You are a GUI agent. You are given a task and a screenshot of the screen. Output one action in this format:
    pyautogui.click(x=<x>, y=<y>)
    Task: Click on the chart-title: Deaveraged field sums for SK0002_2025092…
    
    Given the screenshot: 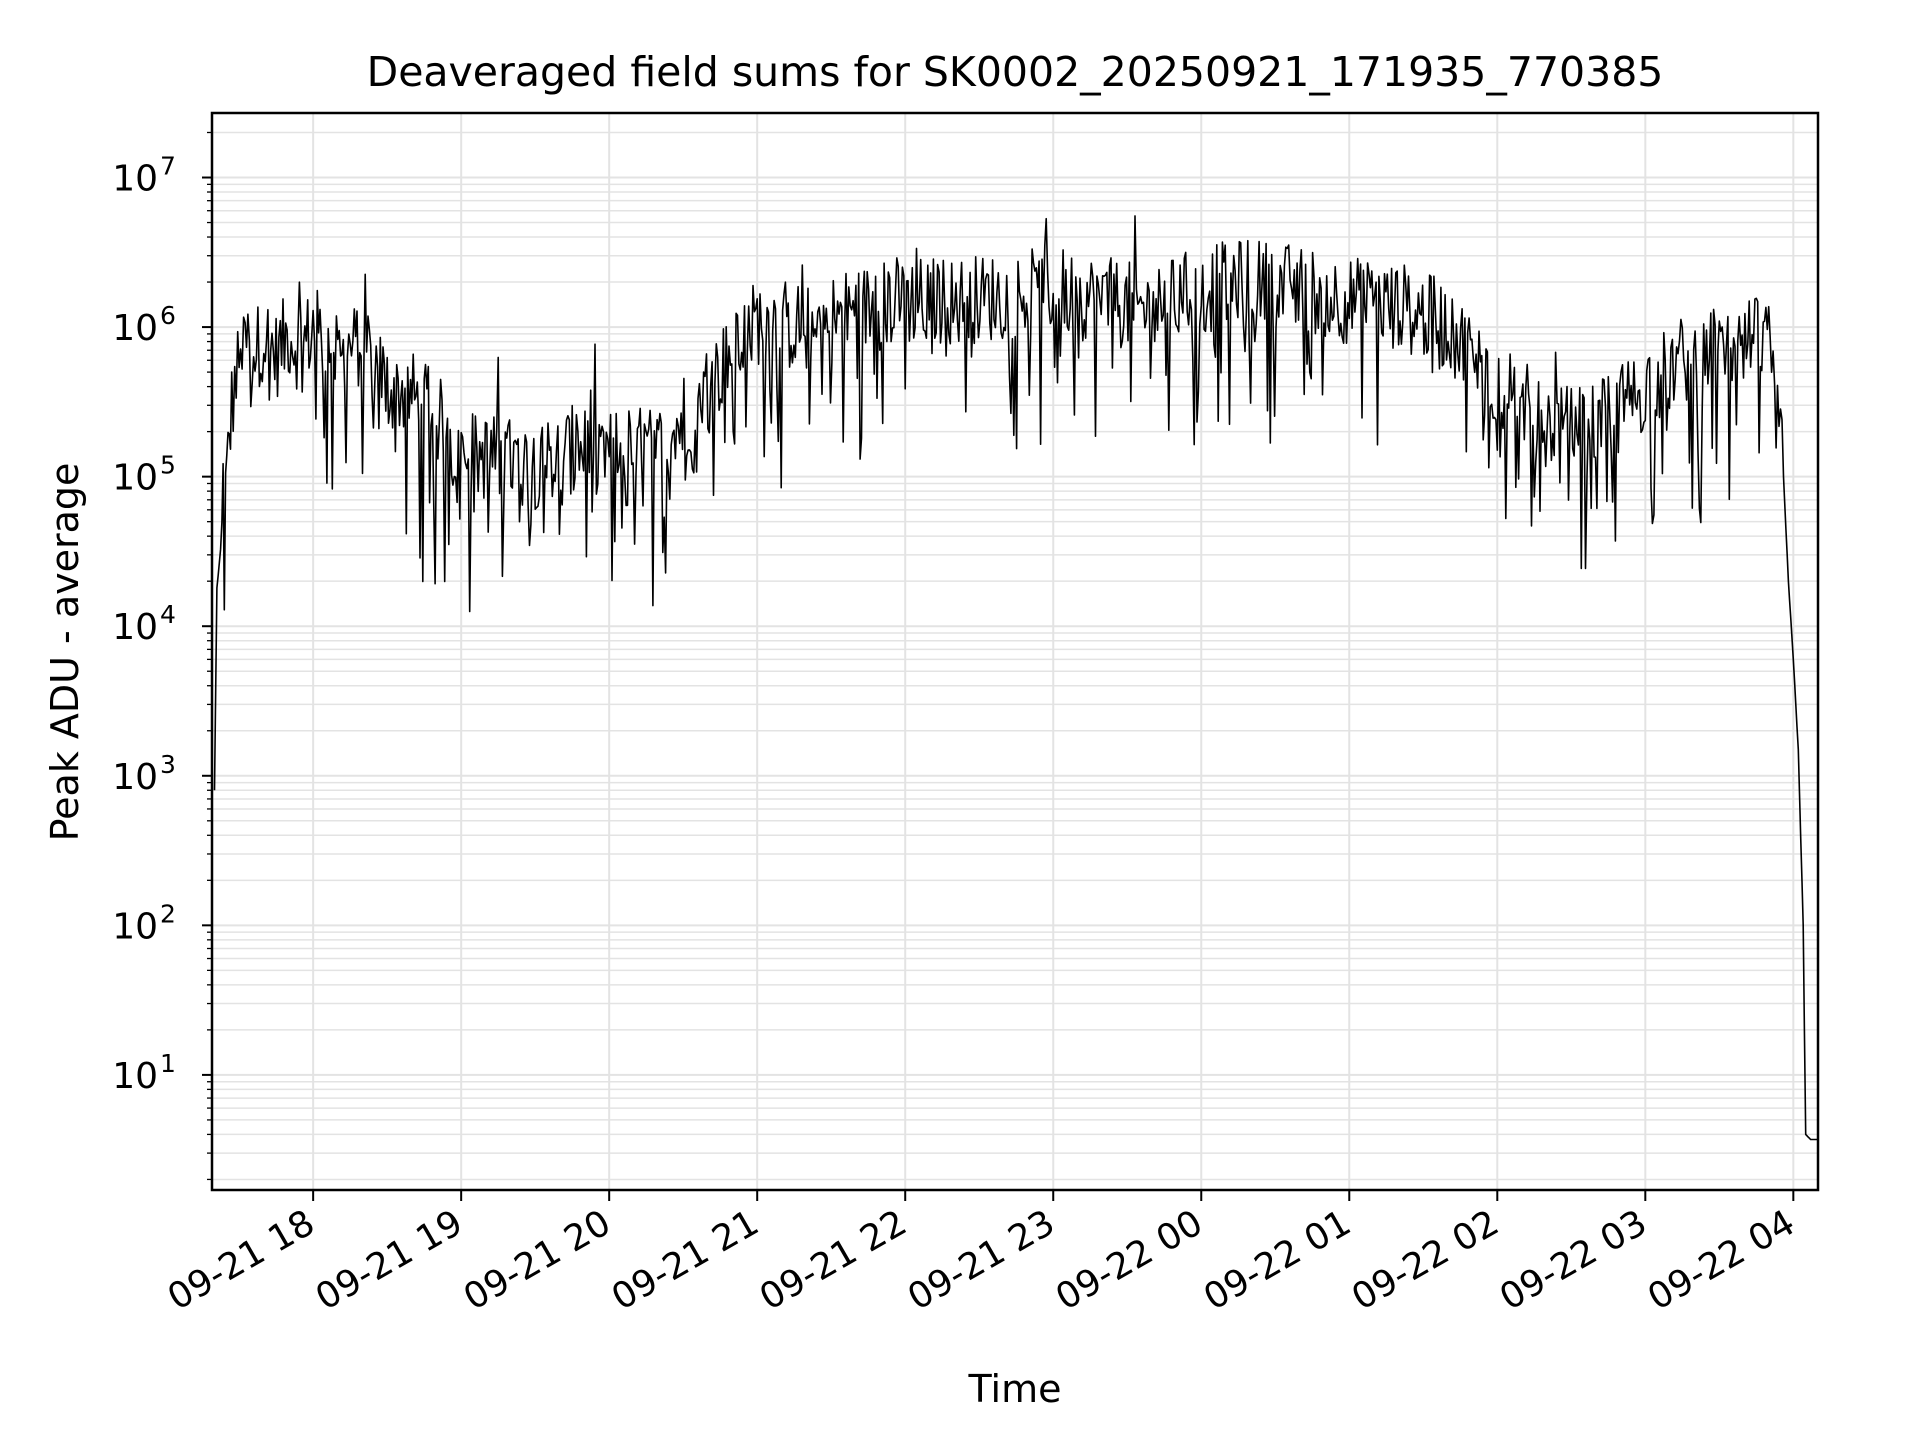 What is the action you would take?
    pyautogui.click(x=1015, y=72)
    